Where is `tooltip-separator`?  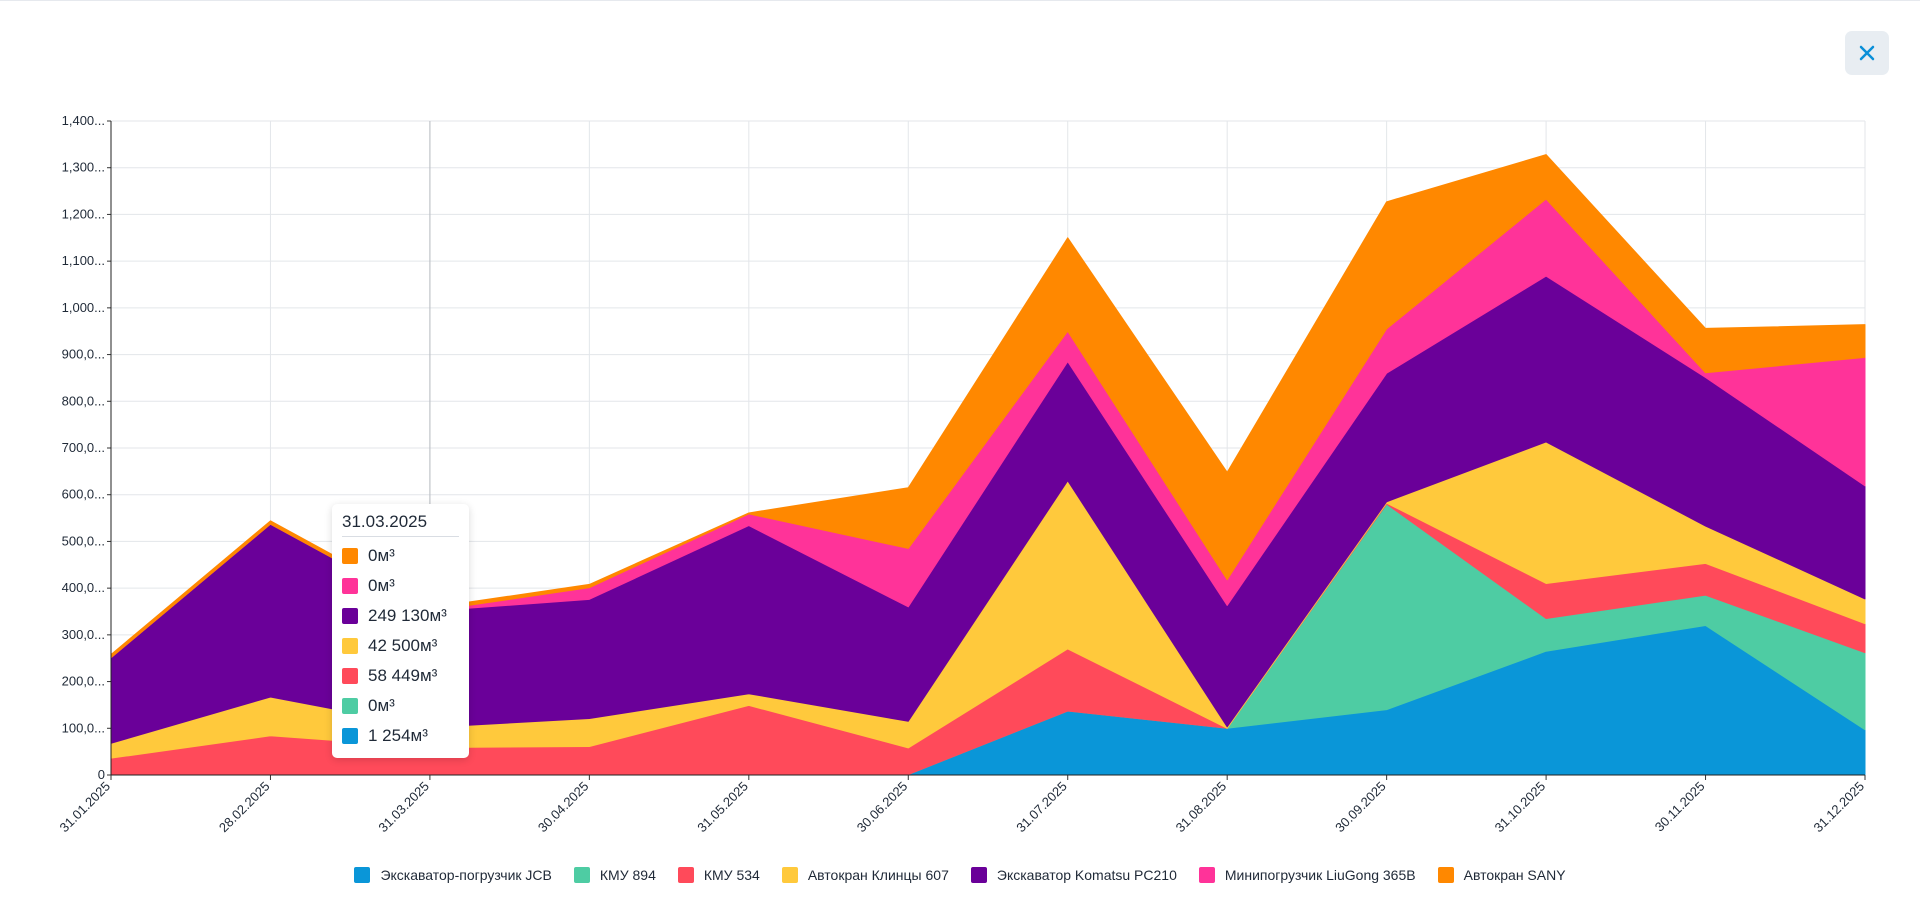
tooltip-separator is located at coordinates (400, 536).